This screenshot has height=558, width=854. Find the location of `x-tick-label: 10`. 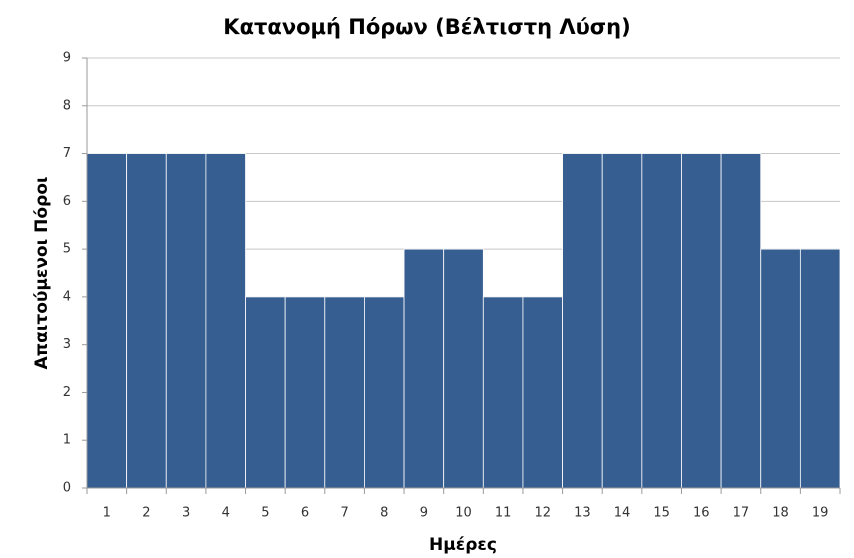

x-tick-label: 10 is located at coordinates (463, 513).